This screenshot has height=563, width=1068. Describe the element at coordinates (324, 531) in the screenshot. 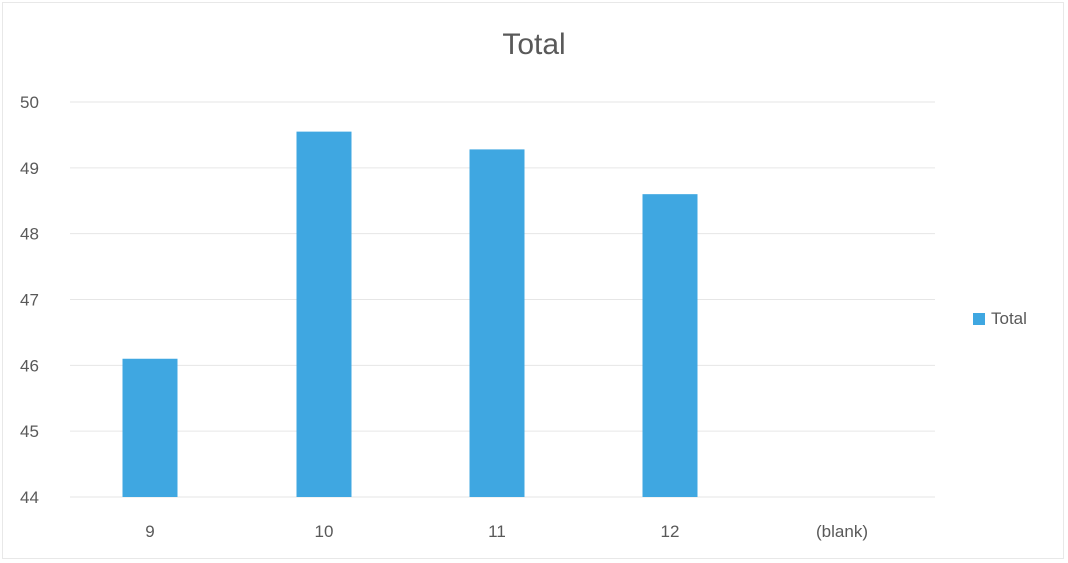

I see `x-tick-label: 10` at that location.